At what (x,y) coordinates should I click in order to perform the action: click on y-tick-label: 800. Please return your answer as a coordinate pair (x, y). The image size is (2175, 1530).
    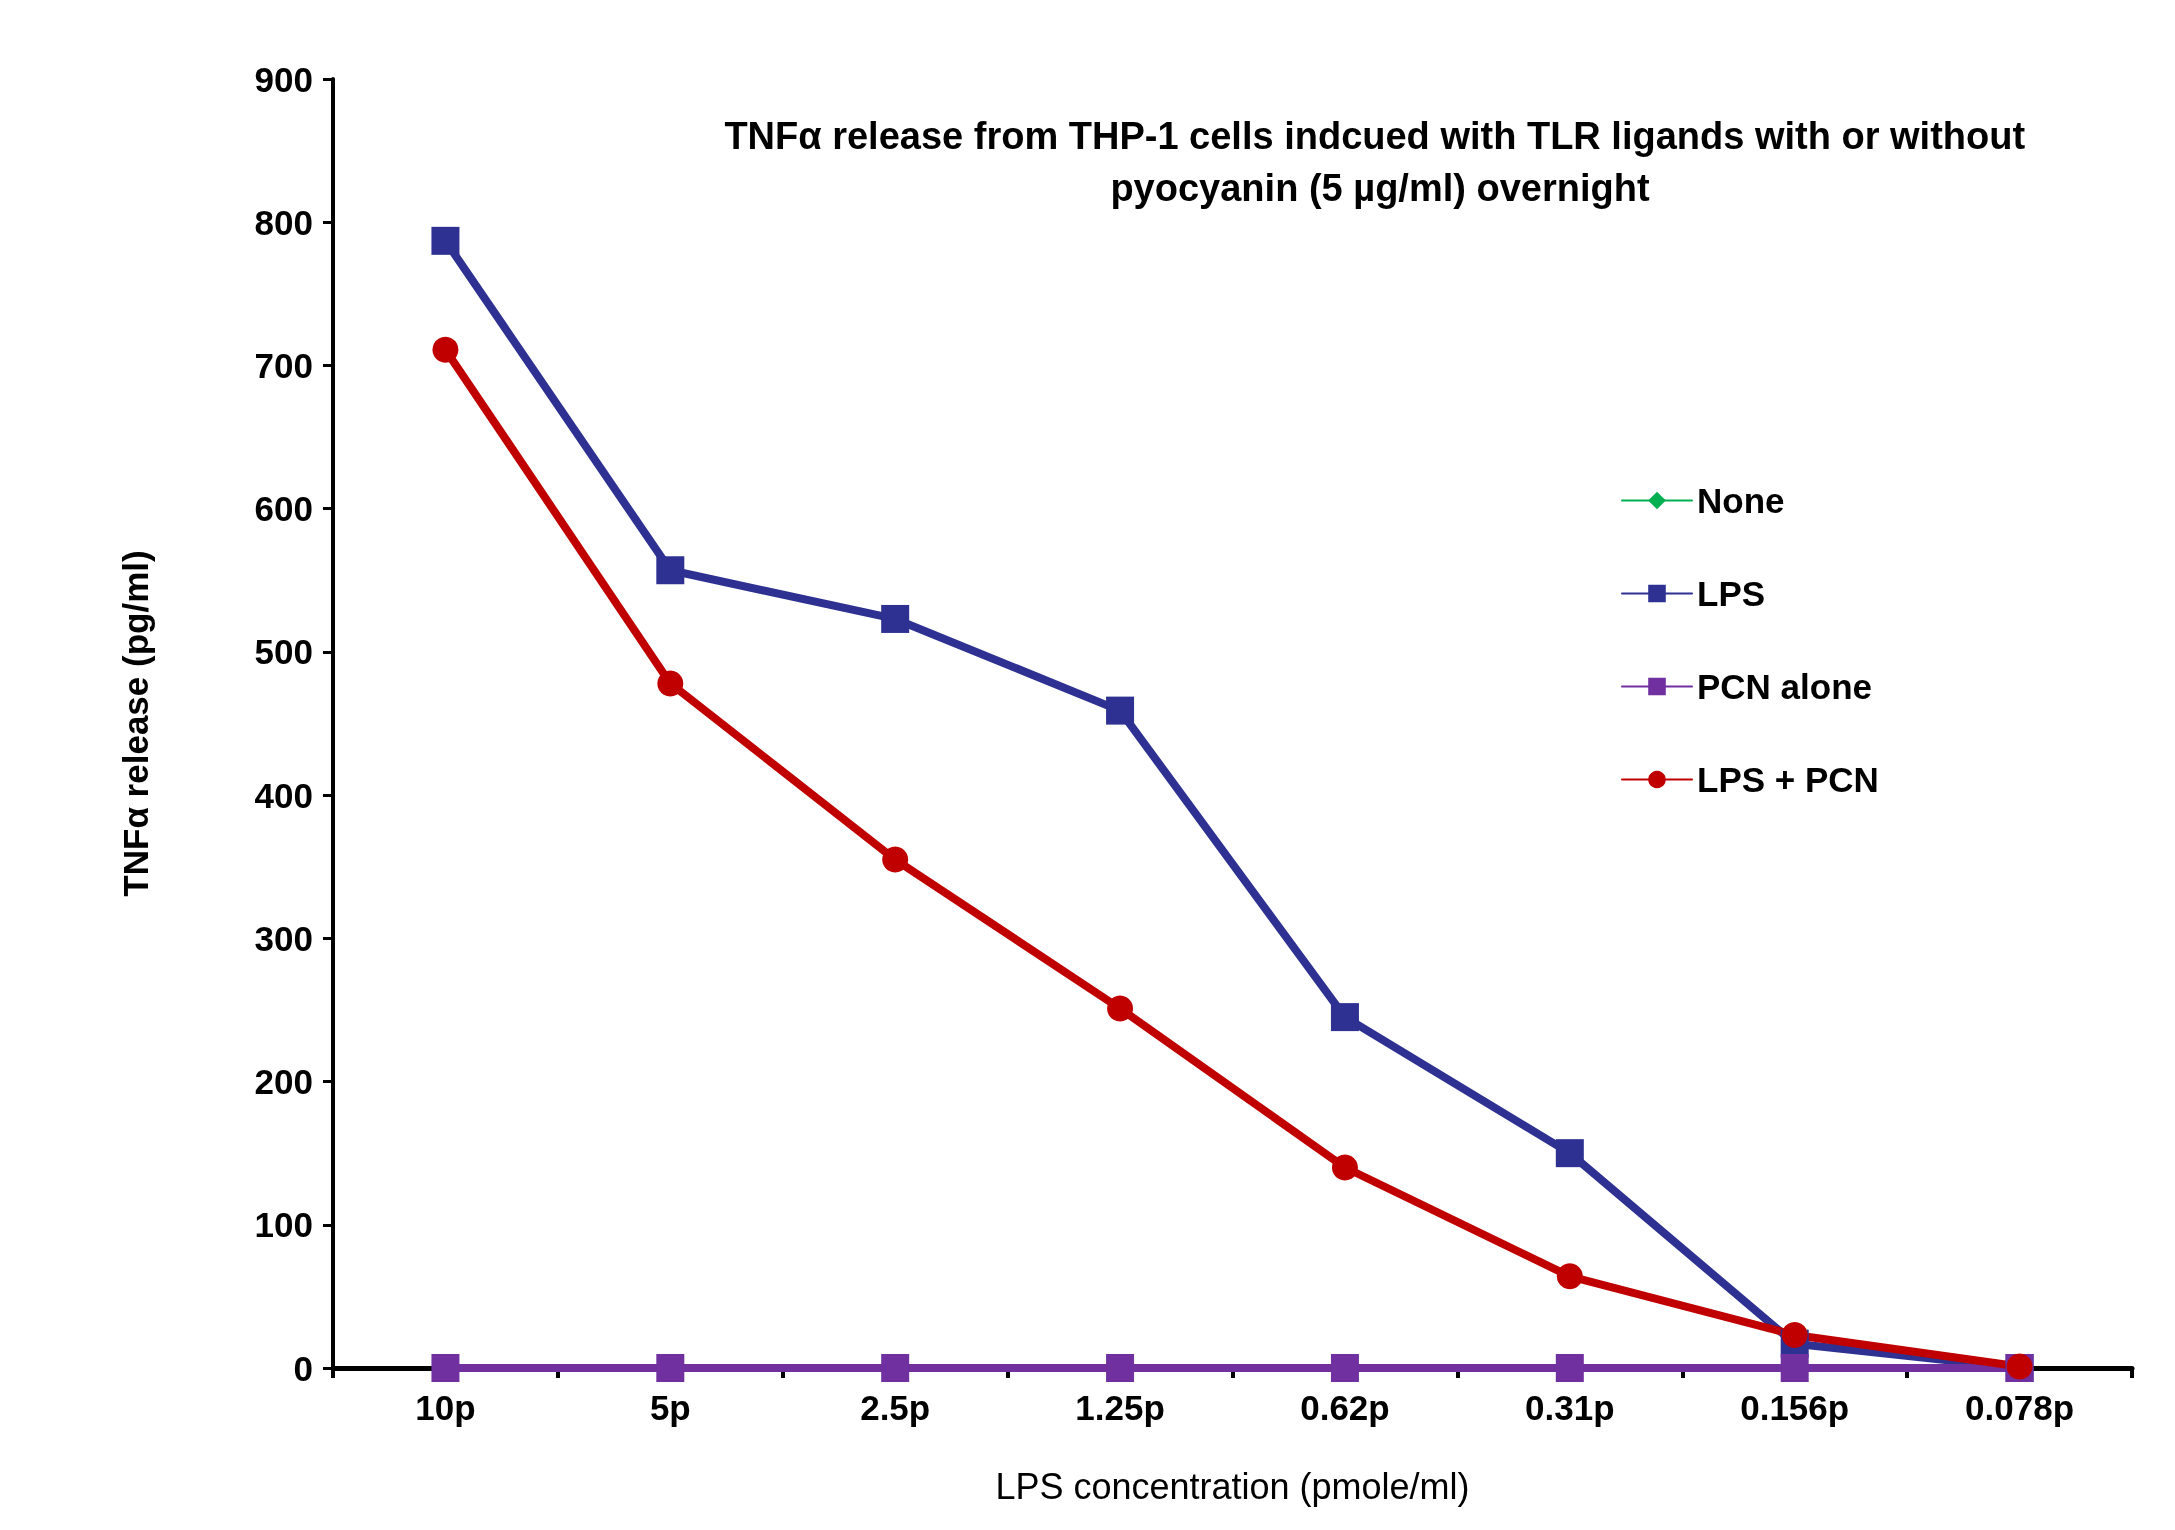
    Looking at the image, I should click on (283, 222).